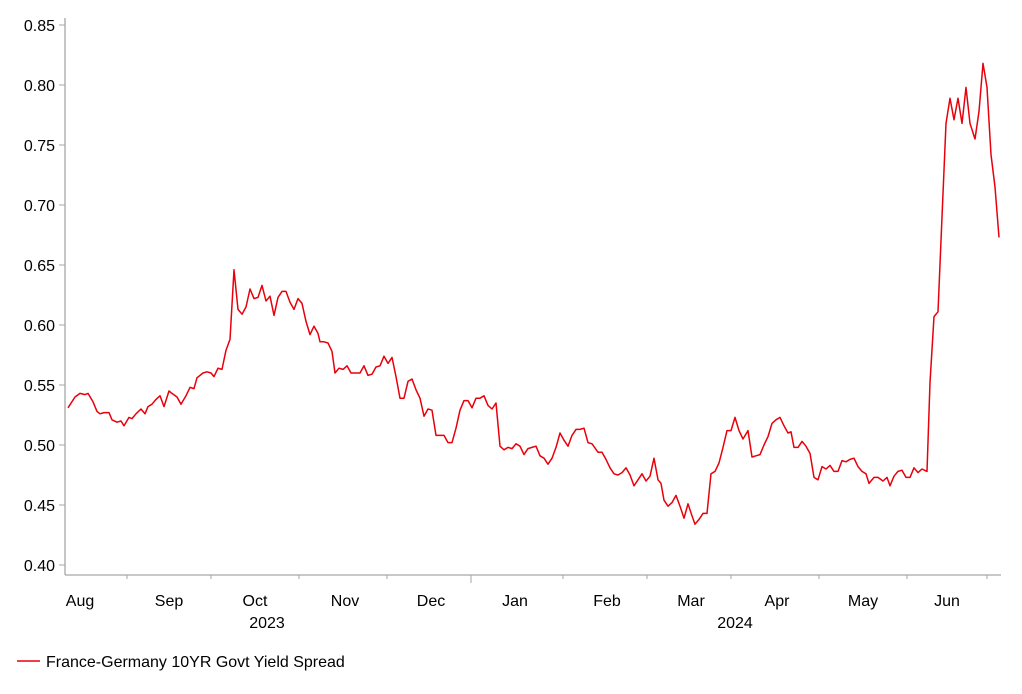  Describe the element at coordinates (735, 623) in the screenshot. I see `x-year-label: 2024` at that location.